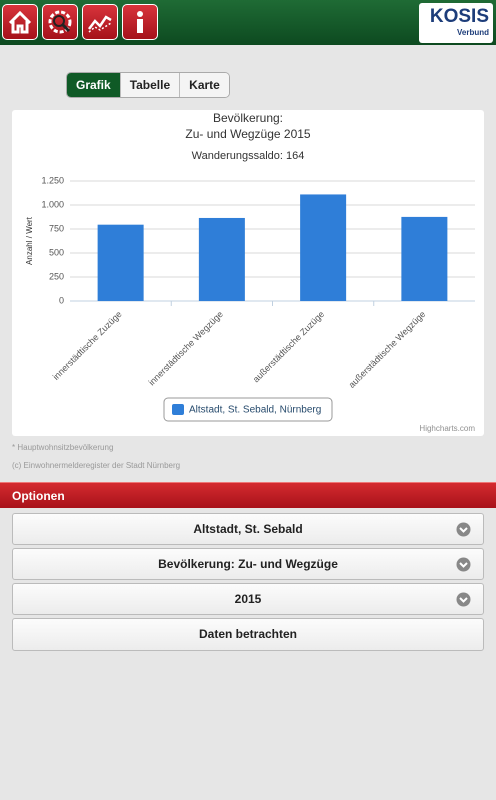  What do you see at coordinates (56, 228) in the screenshot?
I see `y-tick-label: 750` at bounding box center [56, 228].